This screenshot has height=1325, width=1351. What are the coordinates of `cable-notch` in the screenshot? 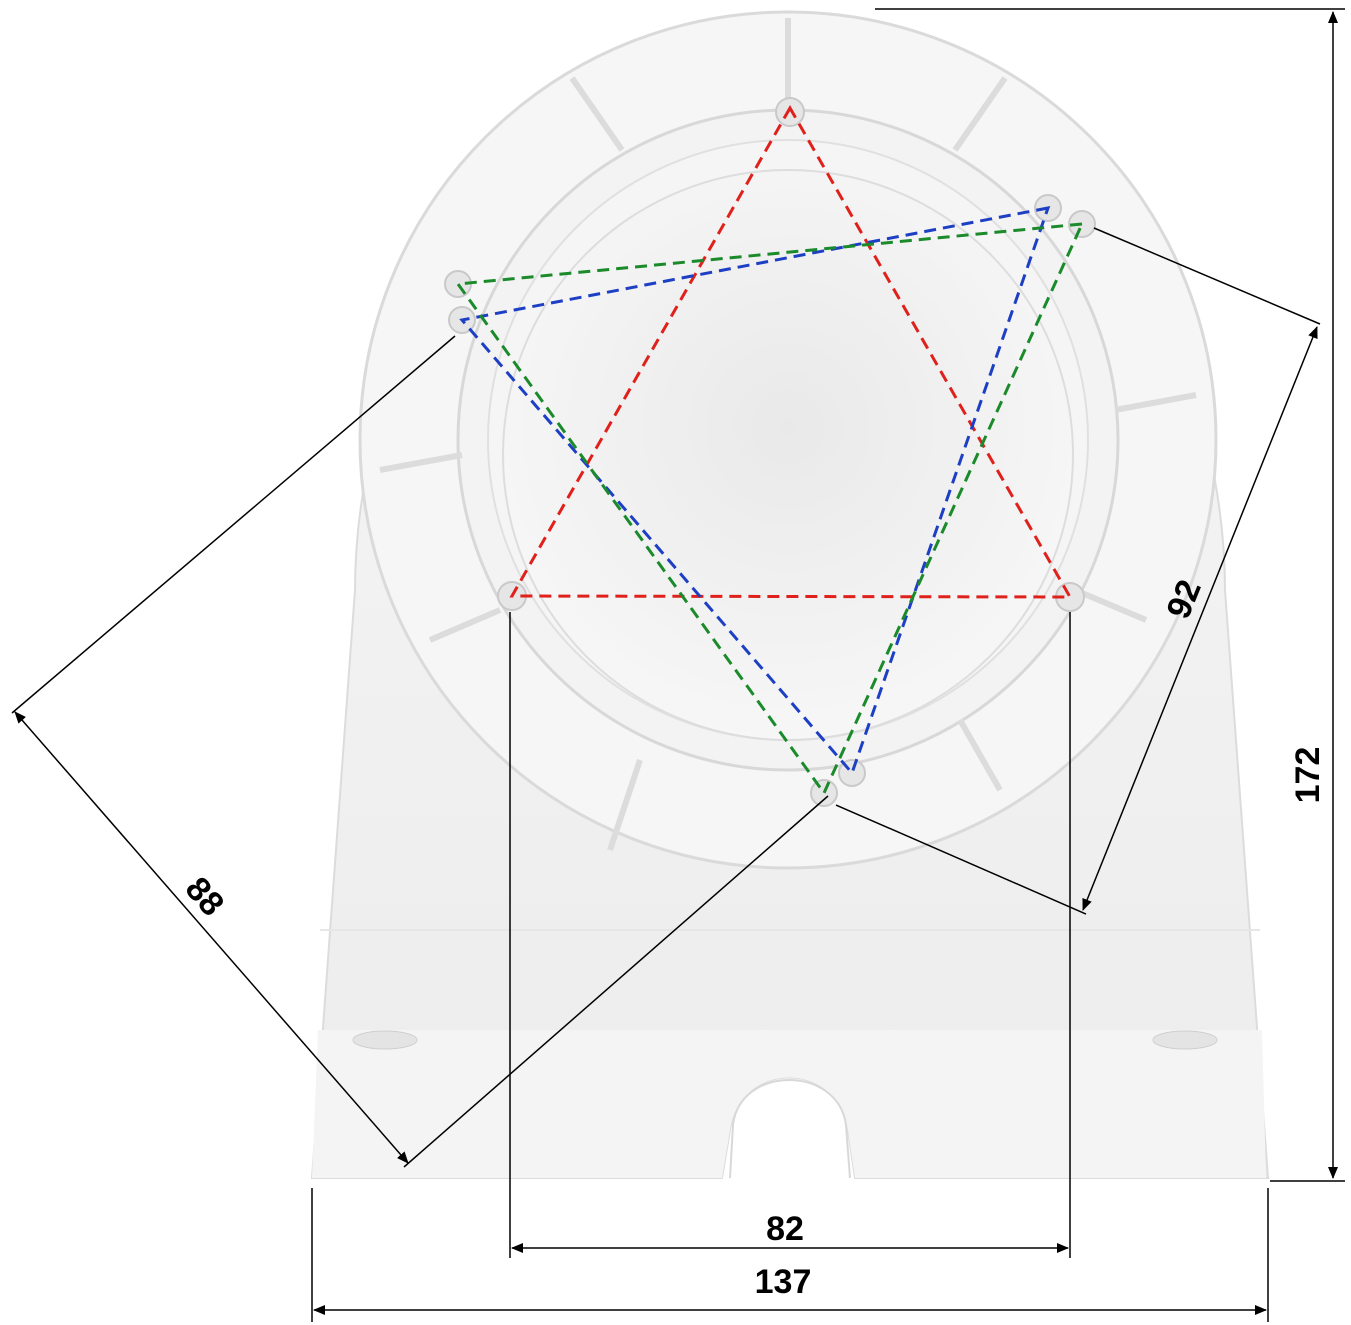 It's located at (790, 1129).